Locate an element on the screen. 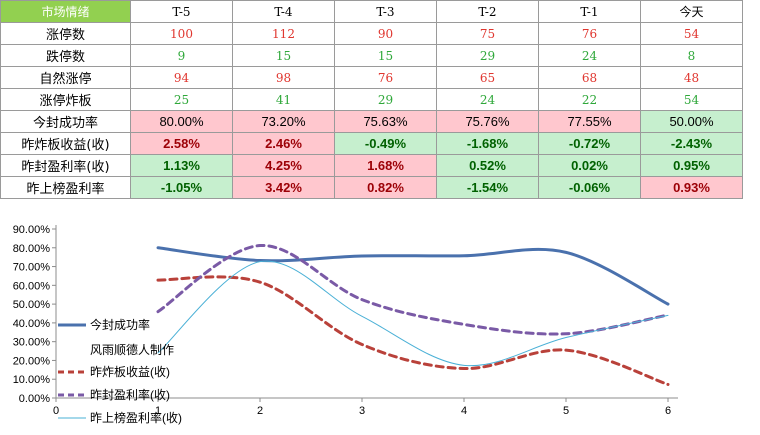  table-cell: 0.02% is located at coordinates (589, 165).